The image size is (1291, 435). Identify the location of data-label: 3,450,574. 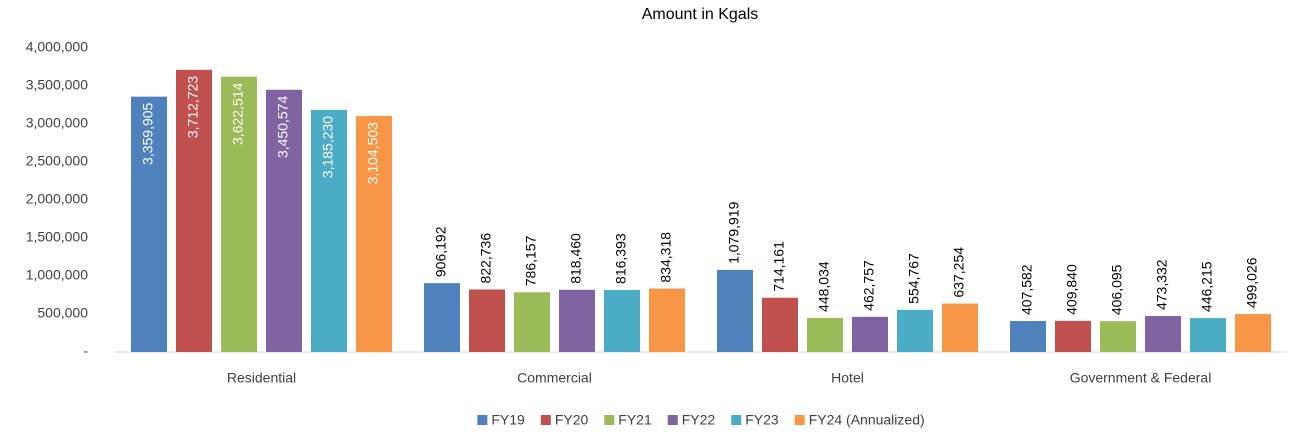
(283, 127).